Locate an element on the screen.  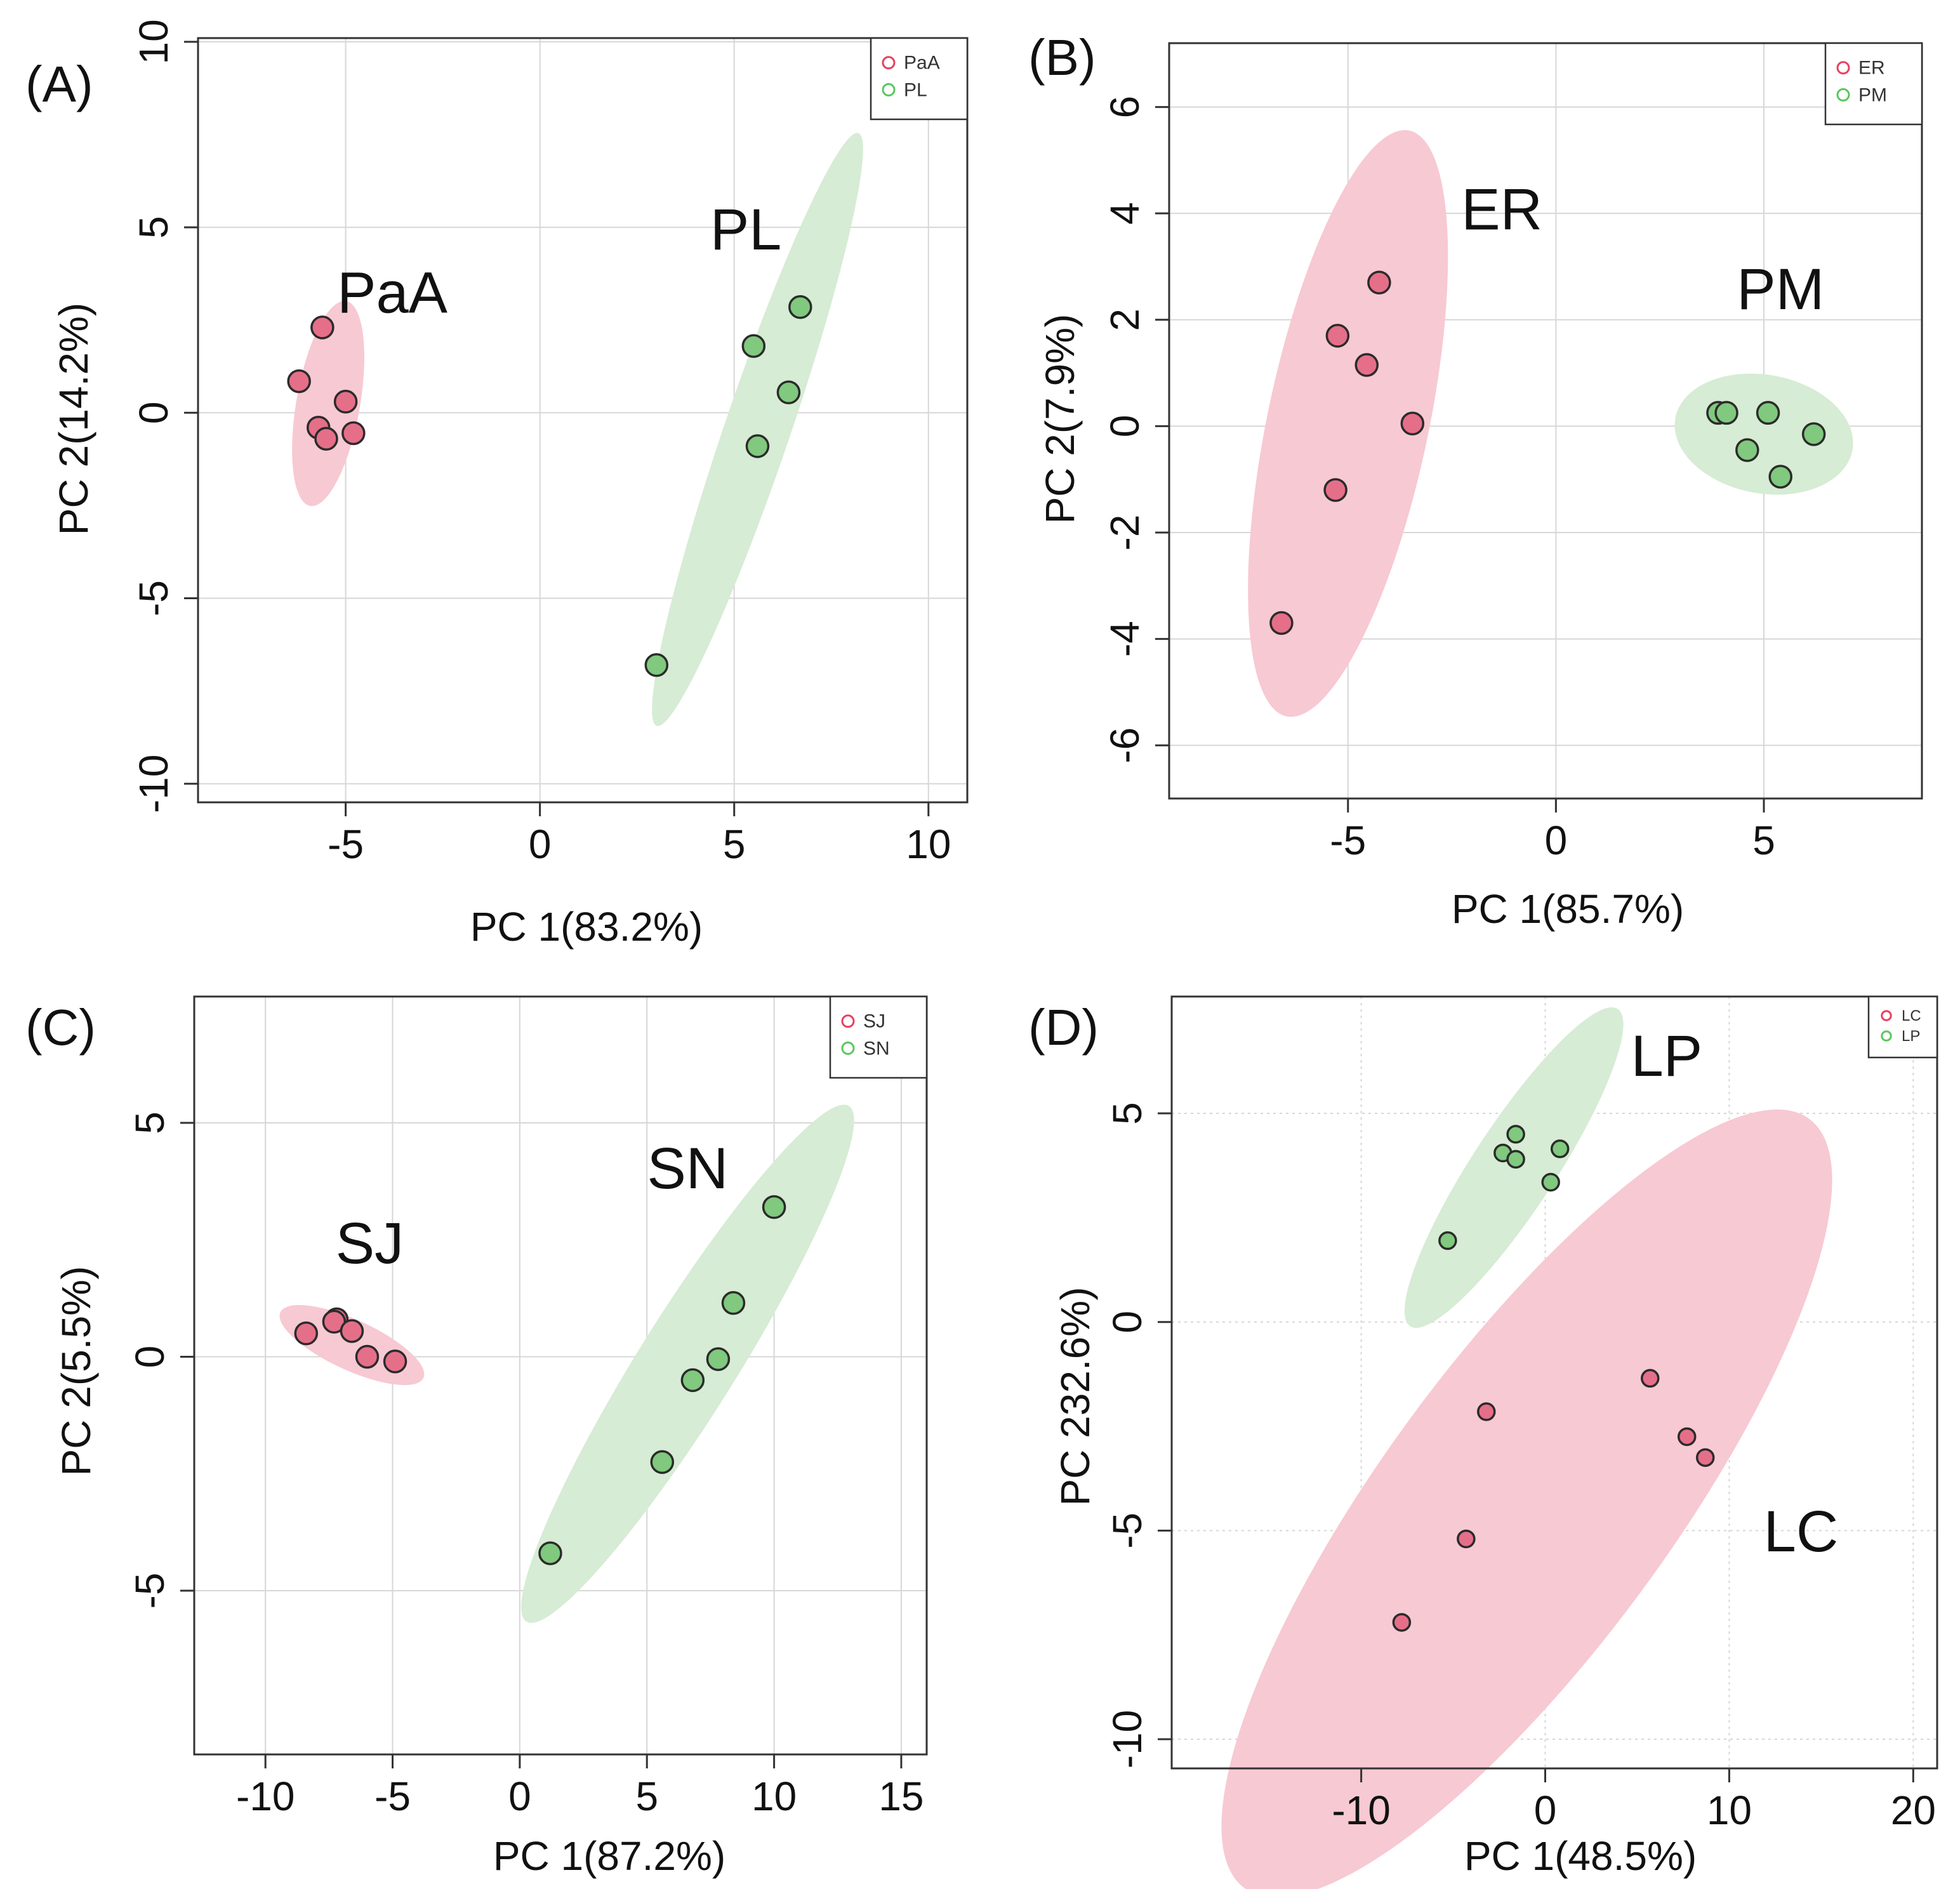
legend-marker-sj is located at coordinates (848, 1021).